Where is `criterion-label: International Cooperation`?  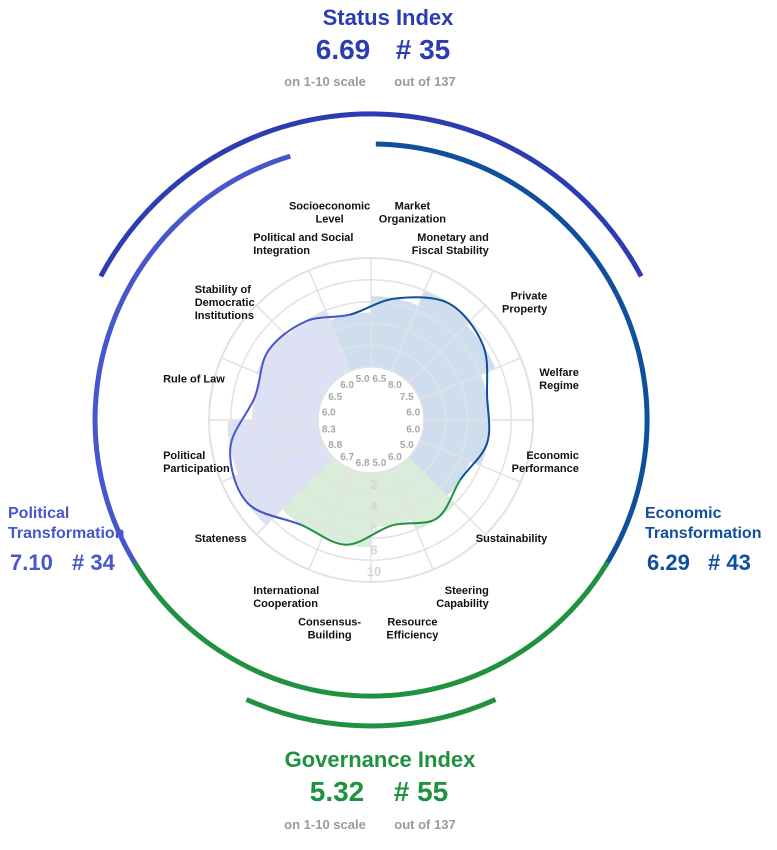
criterion-label: International Cooperation is located at coordinates (286, 597).